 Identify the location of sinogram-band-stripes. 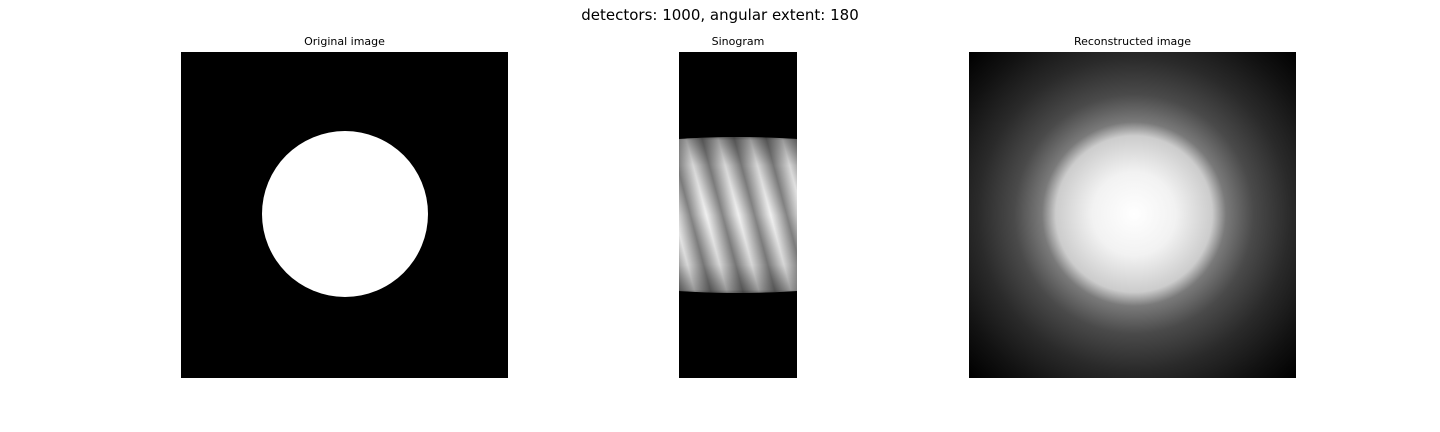
(738, 215).